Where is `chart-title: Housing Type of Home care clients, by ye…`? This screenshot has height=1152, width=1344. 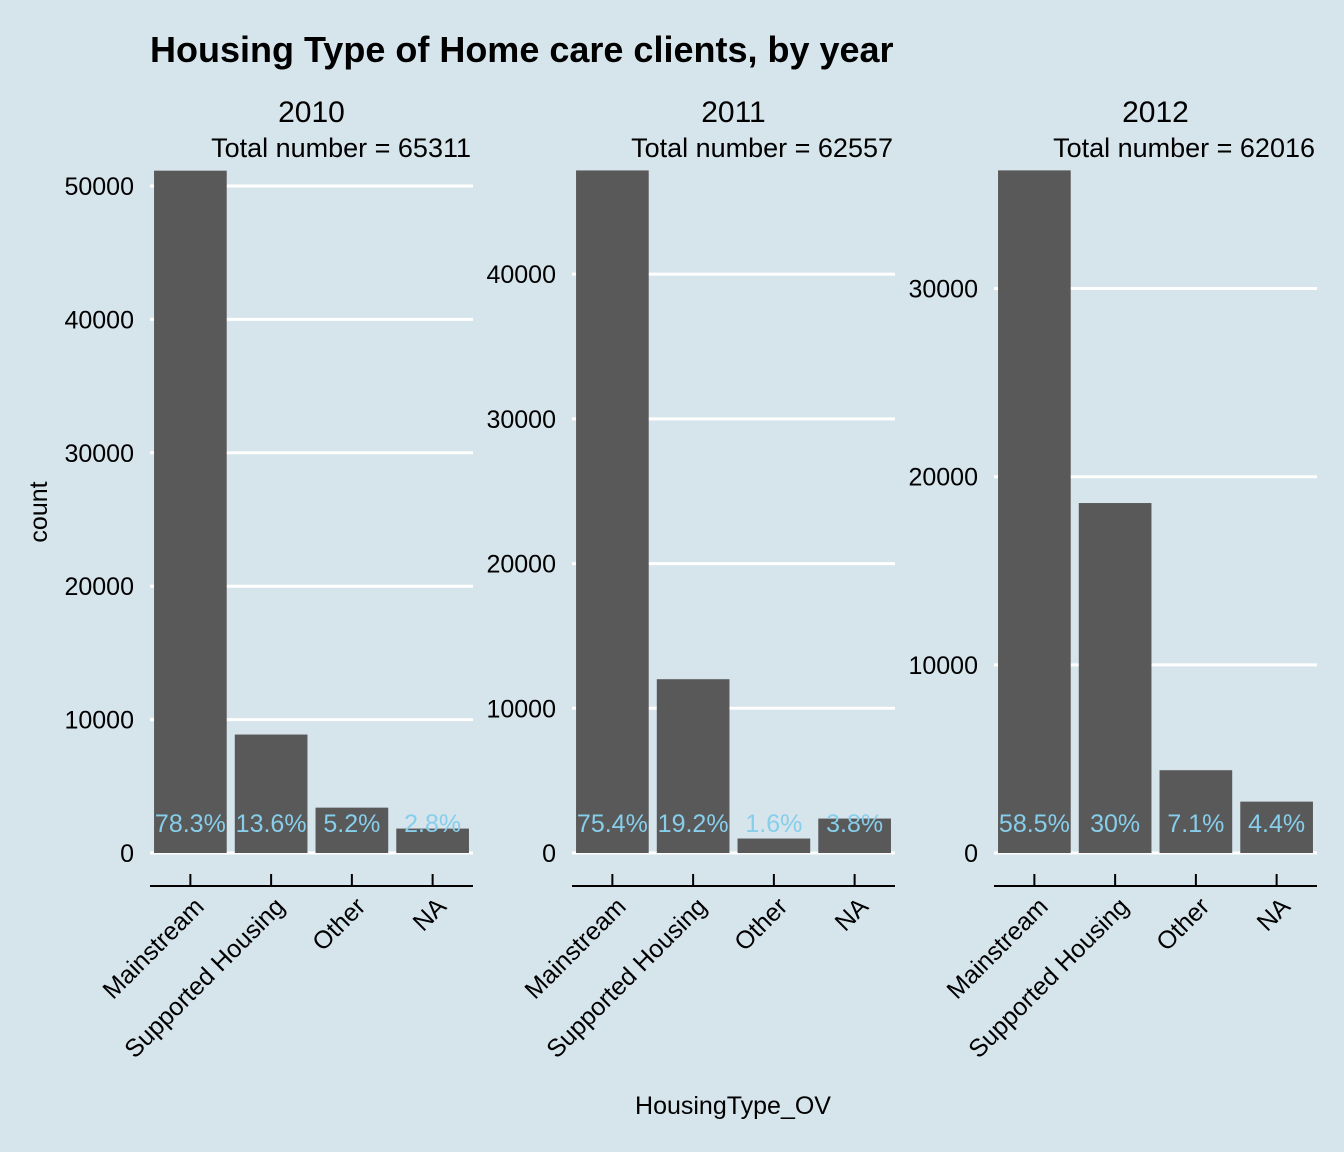 chart-title: Housing Type of Home care clients, by ye… is located at coordinates (522, 49).